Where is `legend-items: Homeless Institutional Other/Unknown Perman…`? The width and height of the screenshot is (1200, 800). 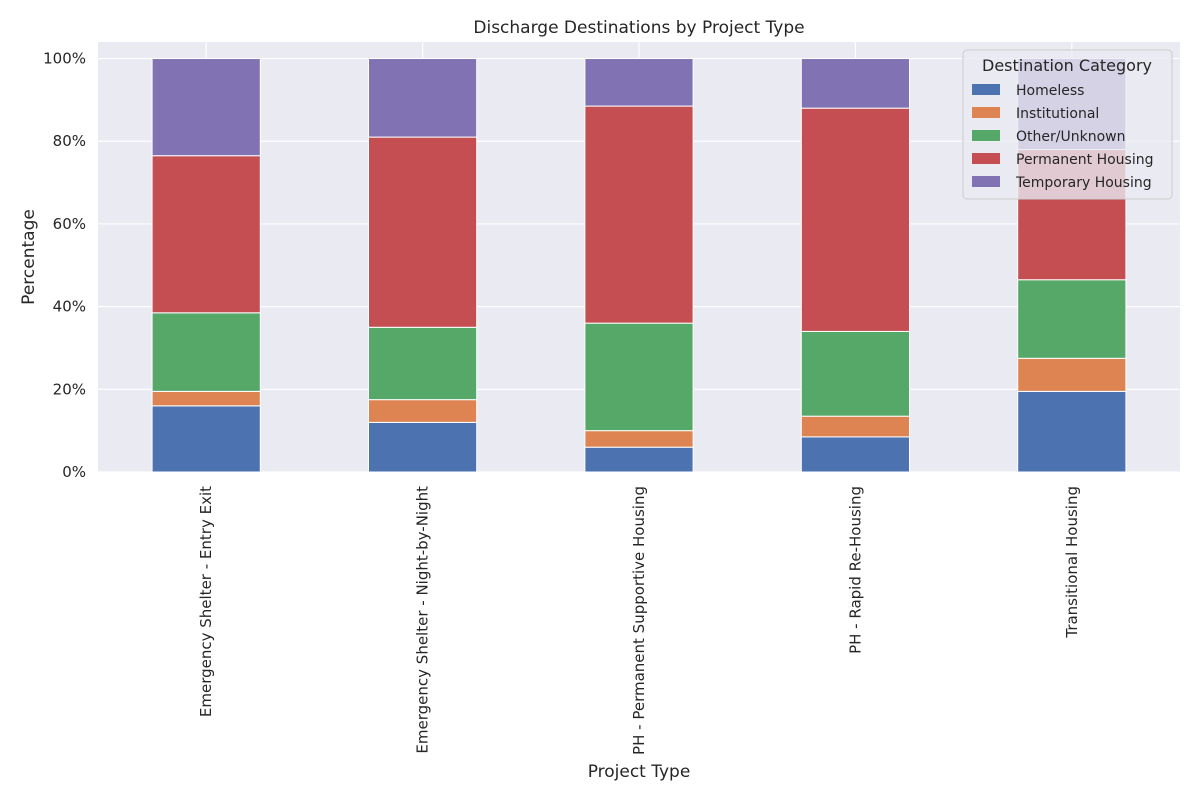
legend-items: Homeless Institutional Other/Unknown Perman… is located at coordinates (1063, 137).